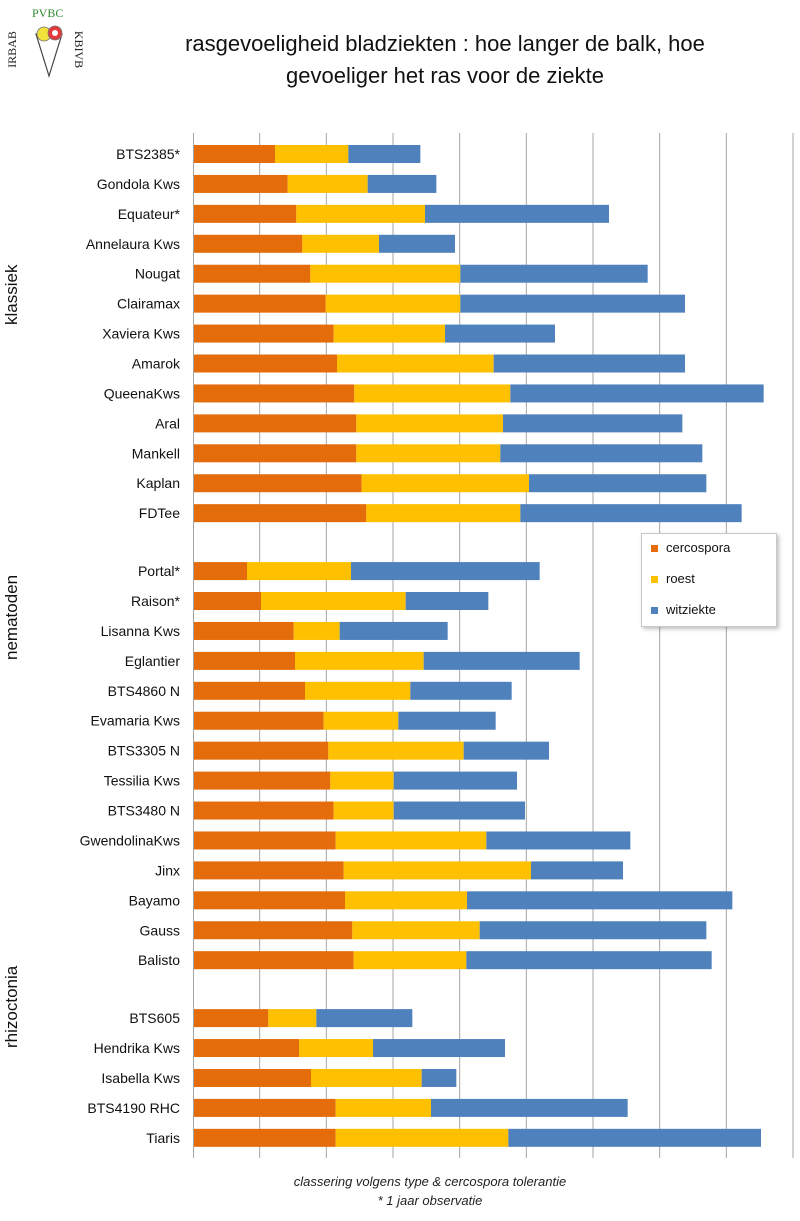  I want to click on legend-item-cercospora: cercospora, so click(691, 547).